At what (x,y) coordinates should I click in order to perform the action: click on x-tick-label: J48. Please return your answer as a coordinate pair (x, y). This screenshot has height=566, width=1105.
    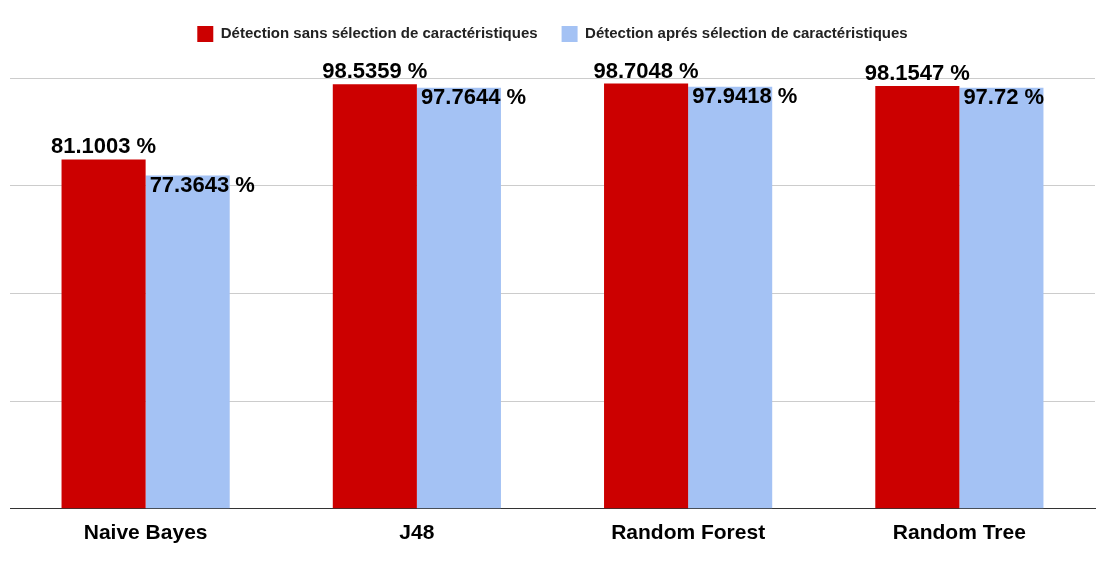
    Looking at the image, I should click on (417, 532).